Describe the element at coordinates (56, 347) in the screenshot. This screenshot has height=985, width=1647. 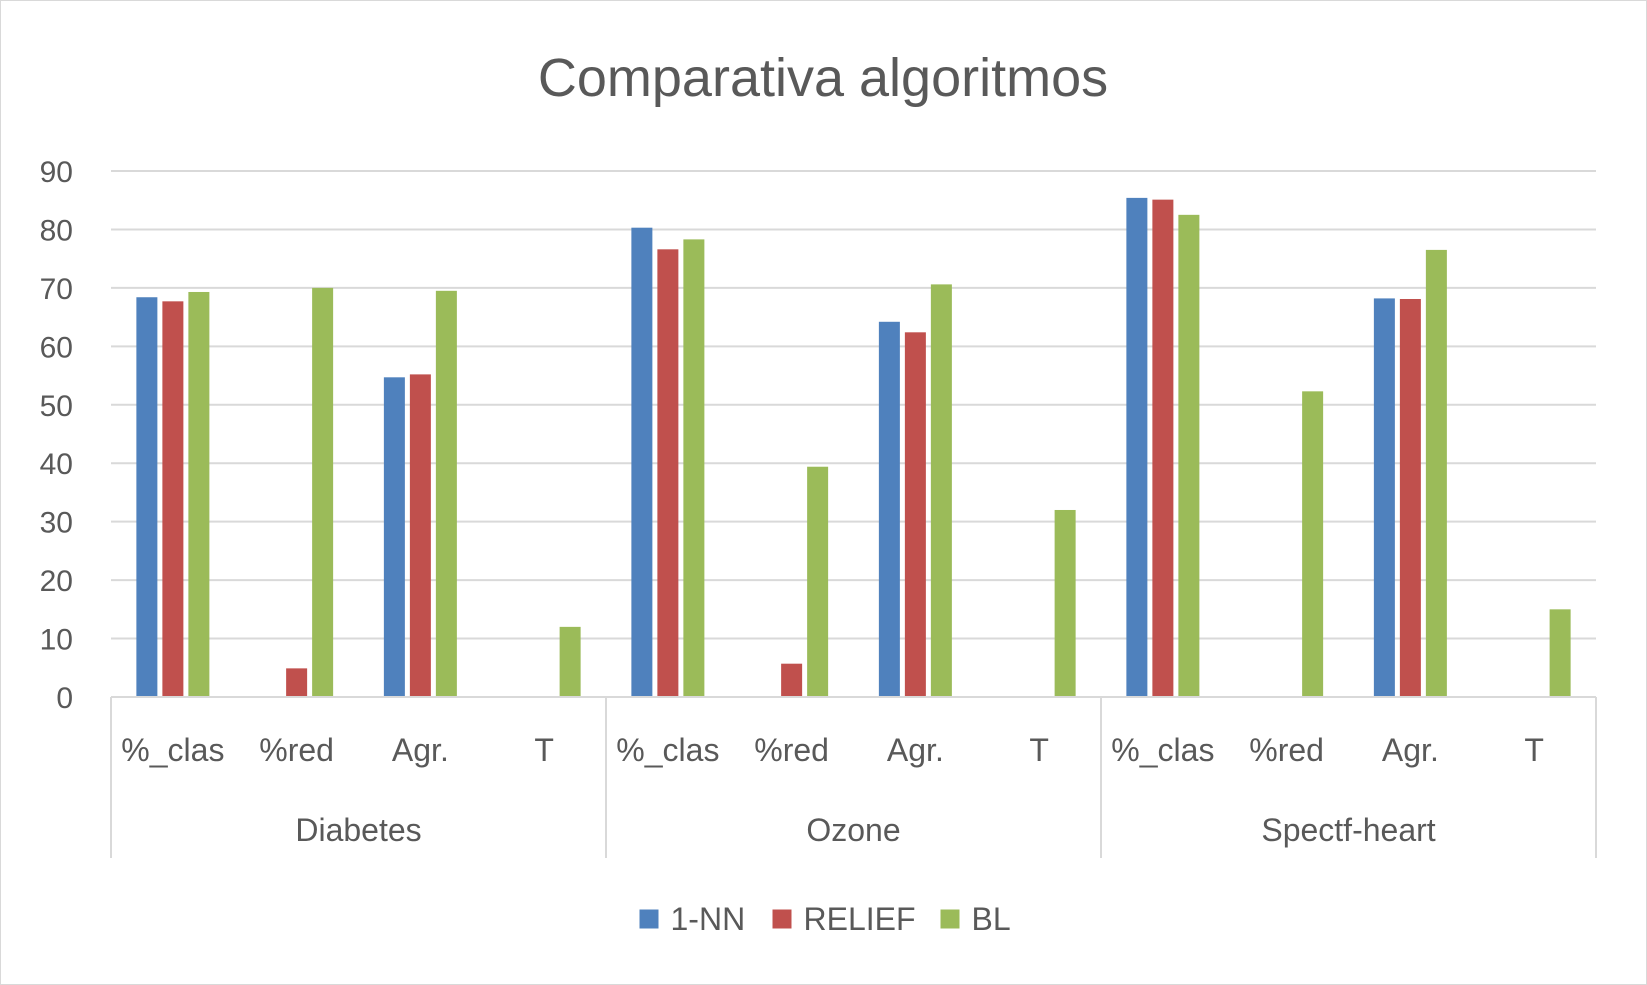
I see `y-tick-label: 60` at that location.